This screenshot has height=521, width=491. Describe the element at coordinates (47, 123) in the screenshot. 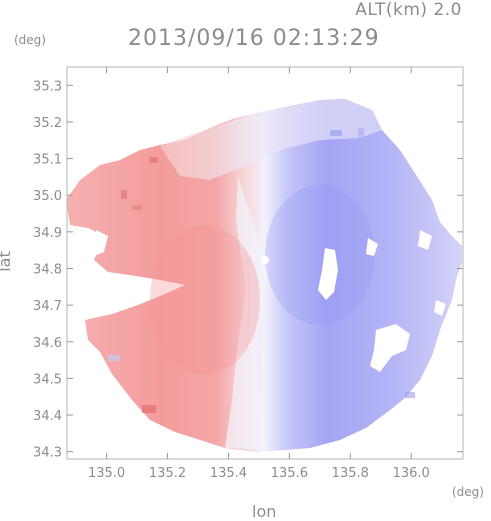

I see `y-tick-label: 35.2` at that location.